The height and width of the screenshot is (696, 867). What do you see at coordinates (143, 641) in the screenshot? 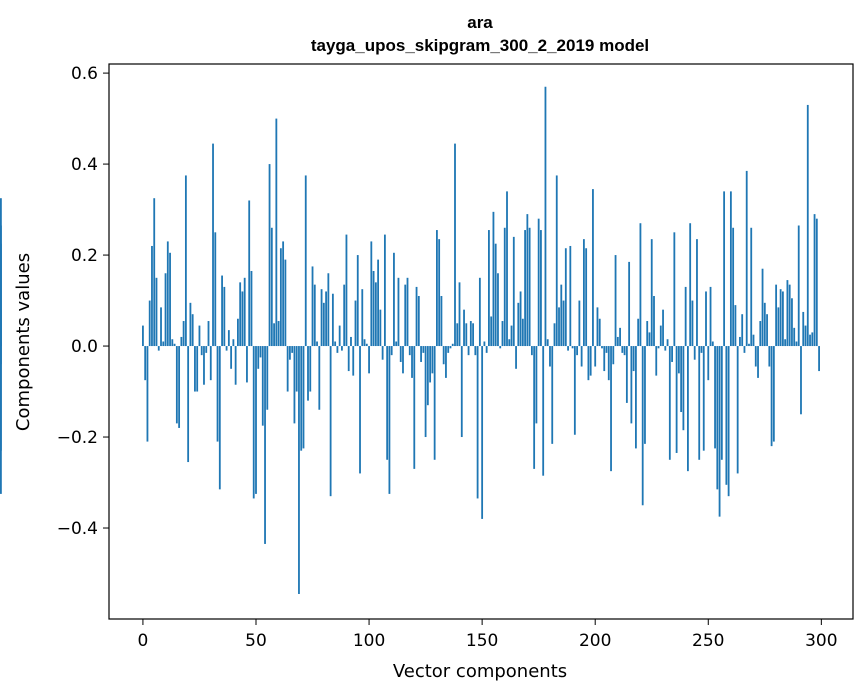
I see `x-tick-label: 0` at bounding box center [143, 641].